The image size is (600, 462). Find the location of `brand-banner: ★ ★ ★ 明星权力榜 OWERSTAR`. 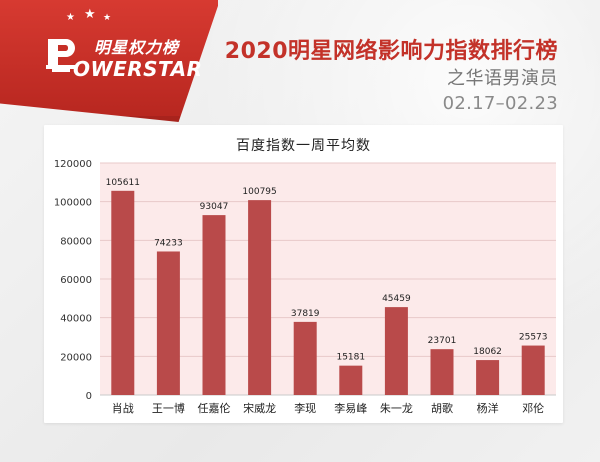

brand-banner: ★ ★ ★ 明星权力榜 OWERSTAR is located at coordinates (109, 66).